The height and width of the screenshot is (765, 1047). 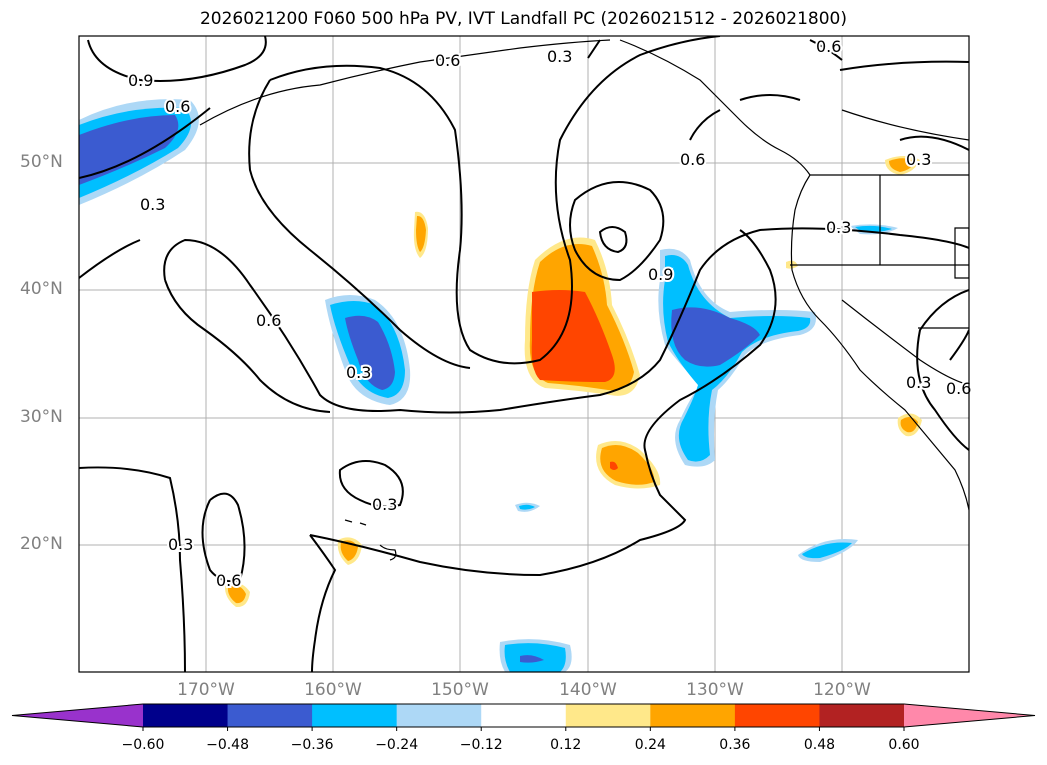 What do you see at coordinates (842, 690) in the screenshot?
I see `lon-label-120w: 120°W` at bounding box center [842, 690].